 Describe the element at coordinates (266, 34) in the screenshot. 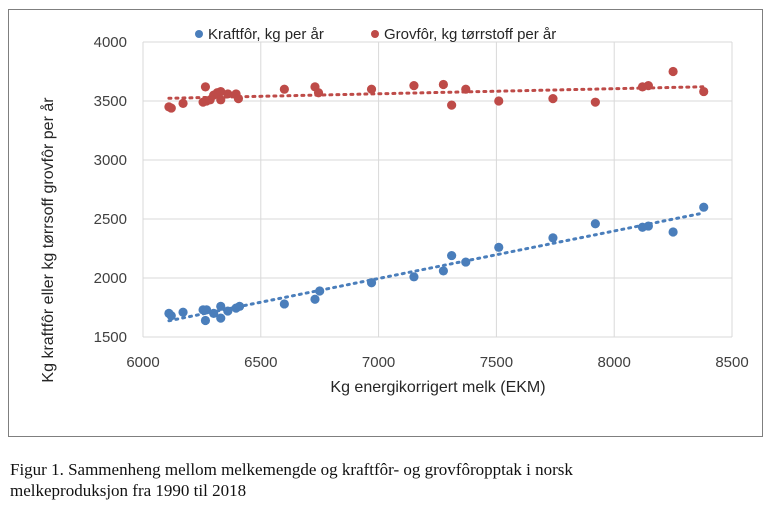

I see `legend-label-kraftfor: Kraftfôr, kg per år` at that location.